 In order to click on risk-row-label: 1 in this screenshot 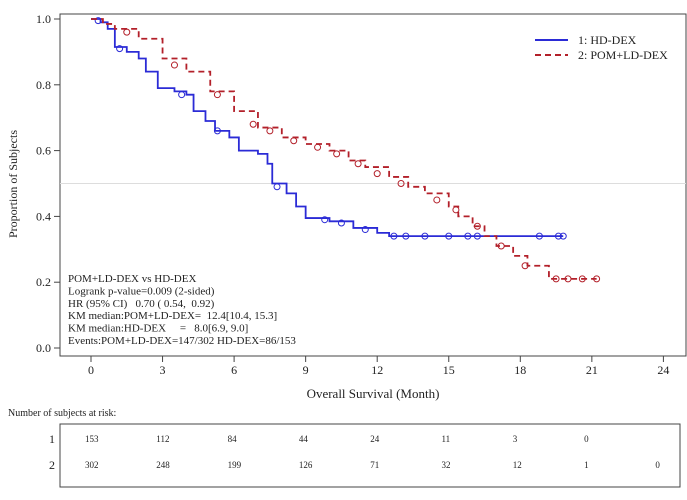, I will do `click(52, 439)`.